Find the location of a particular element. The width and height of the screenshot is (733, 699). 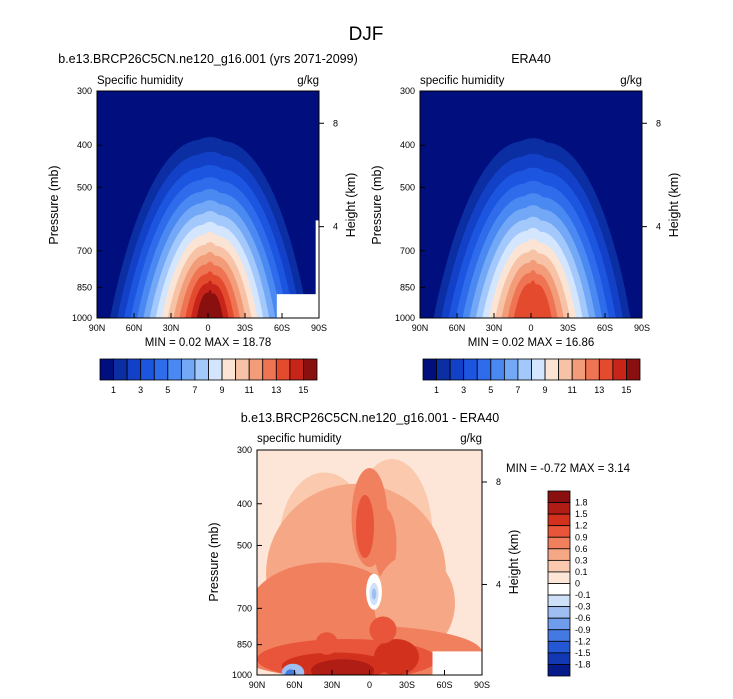

right-label: g/kg is located at coordinates (308, 81).